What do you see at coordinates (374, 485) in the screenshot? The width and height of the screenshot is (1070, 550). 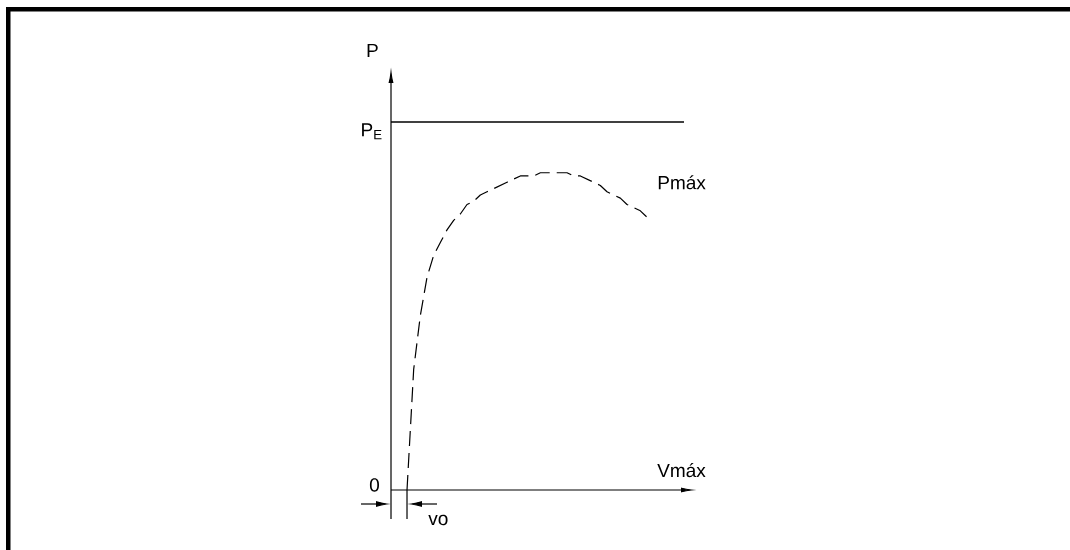 I see `text: 0` at bounding box center [374, 485].